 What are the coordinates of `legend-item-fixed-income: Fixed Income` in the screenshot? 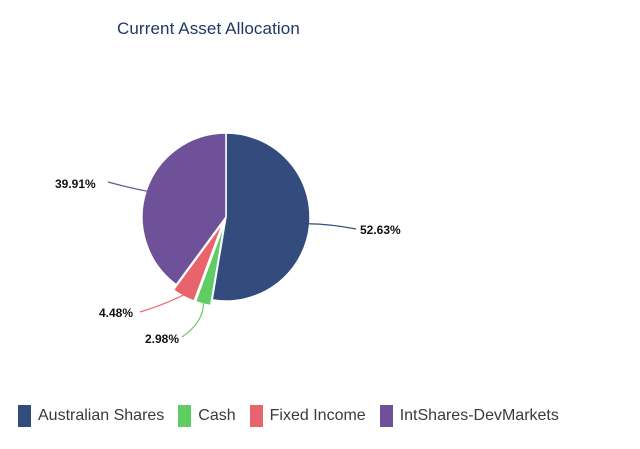 It's located at (307, 416).